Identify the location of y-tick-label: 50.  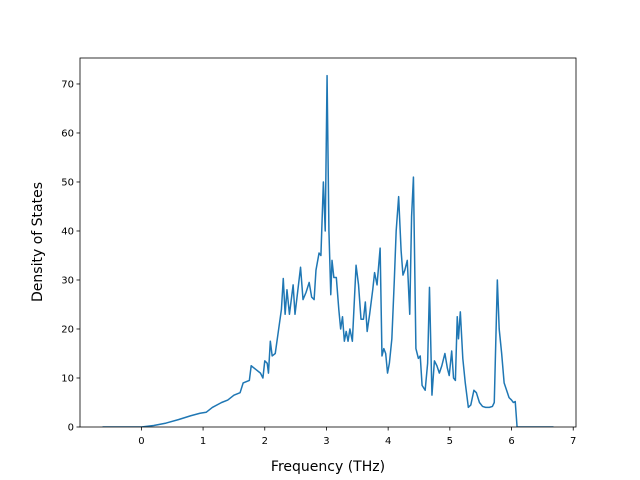
(67, 182).